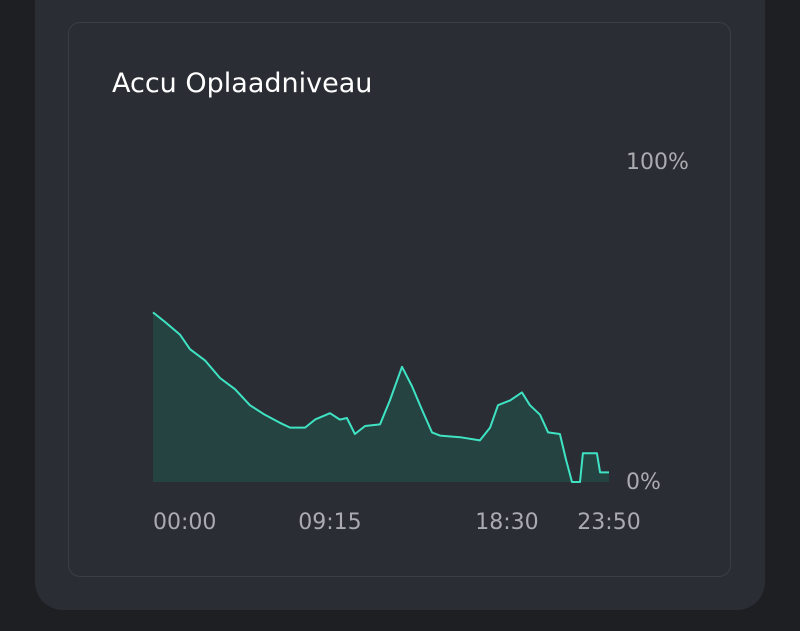  Describe the element at coordinates (242, 83) in the screenshot. I see `chart-title: Accu Oplaadniveau` at that location.